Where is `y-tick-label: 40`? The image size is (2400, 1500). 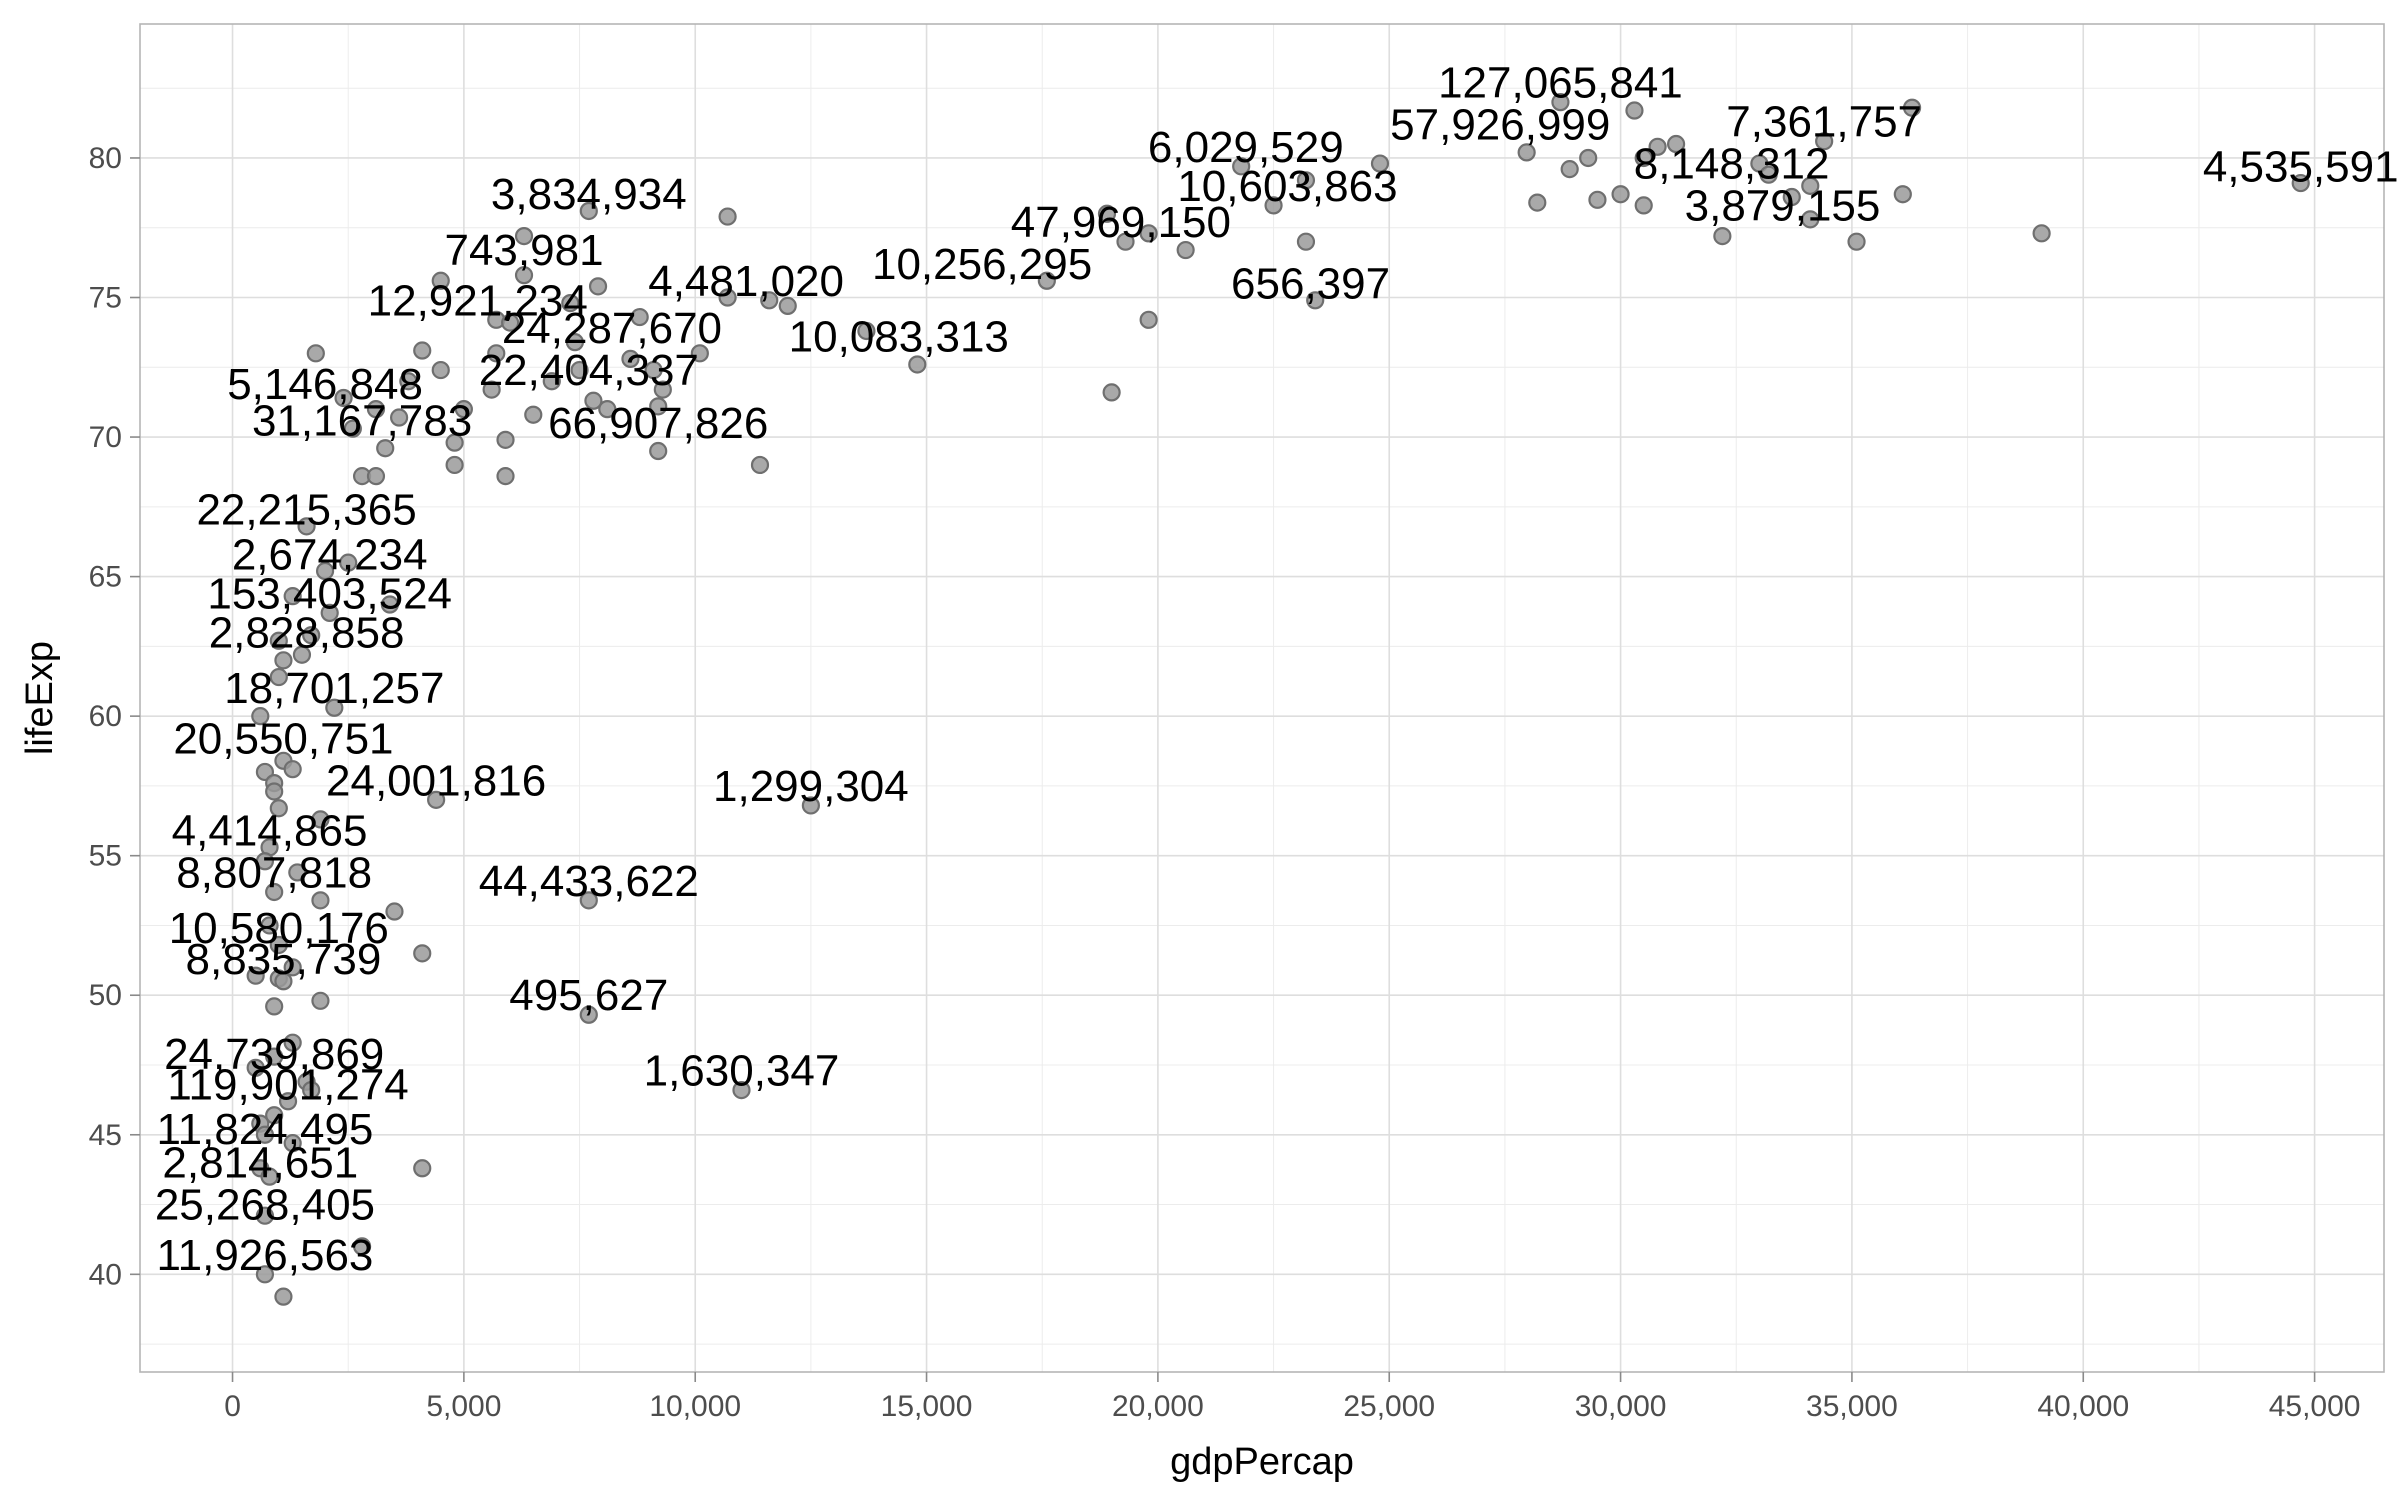
y-tick-label: 40 is located at coordinates (105, 1274).